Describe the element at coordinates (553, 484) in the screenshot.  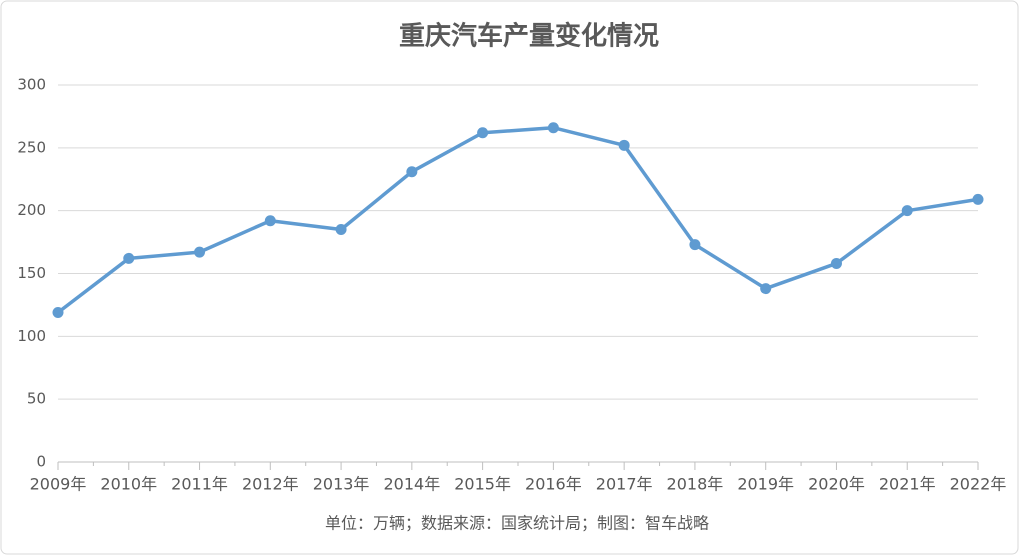
I see `x-tick-label: 2016年` at that location.